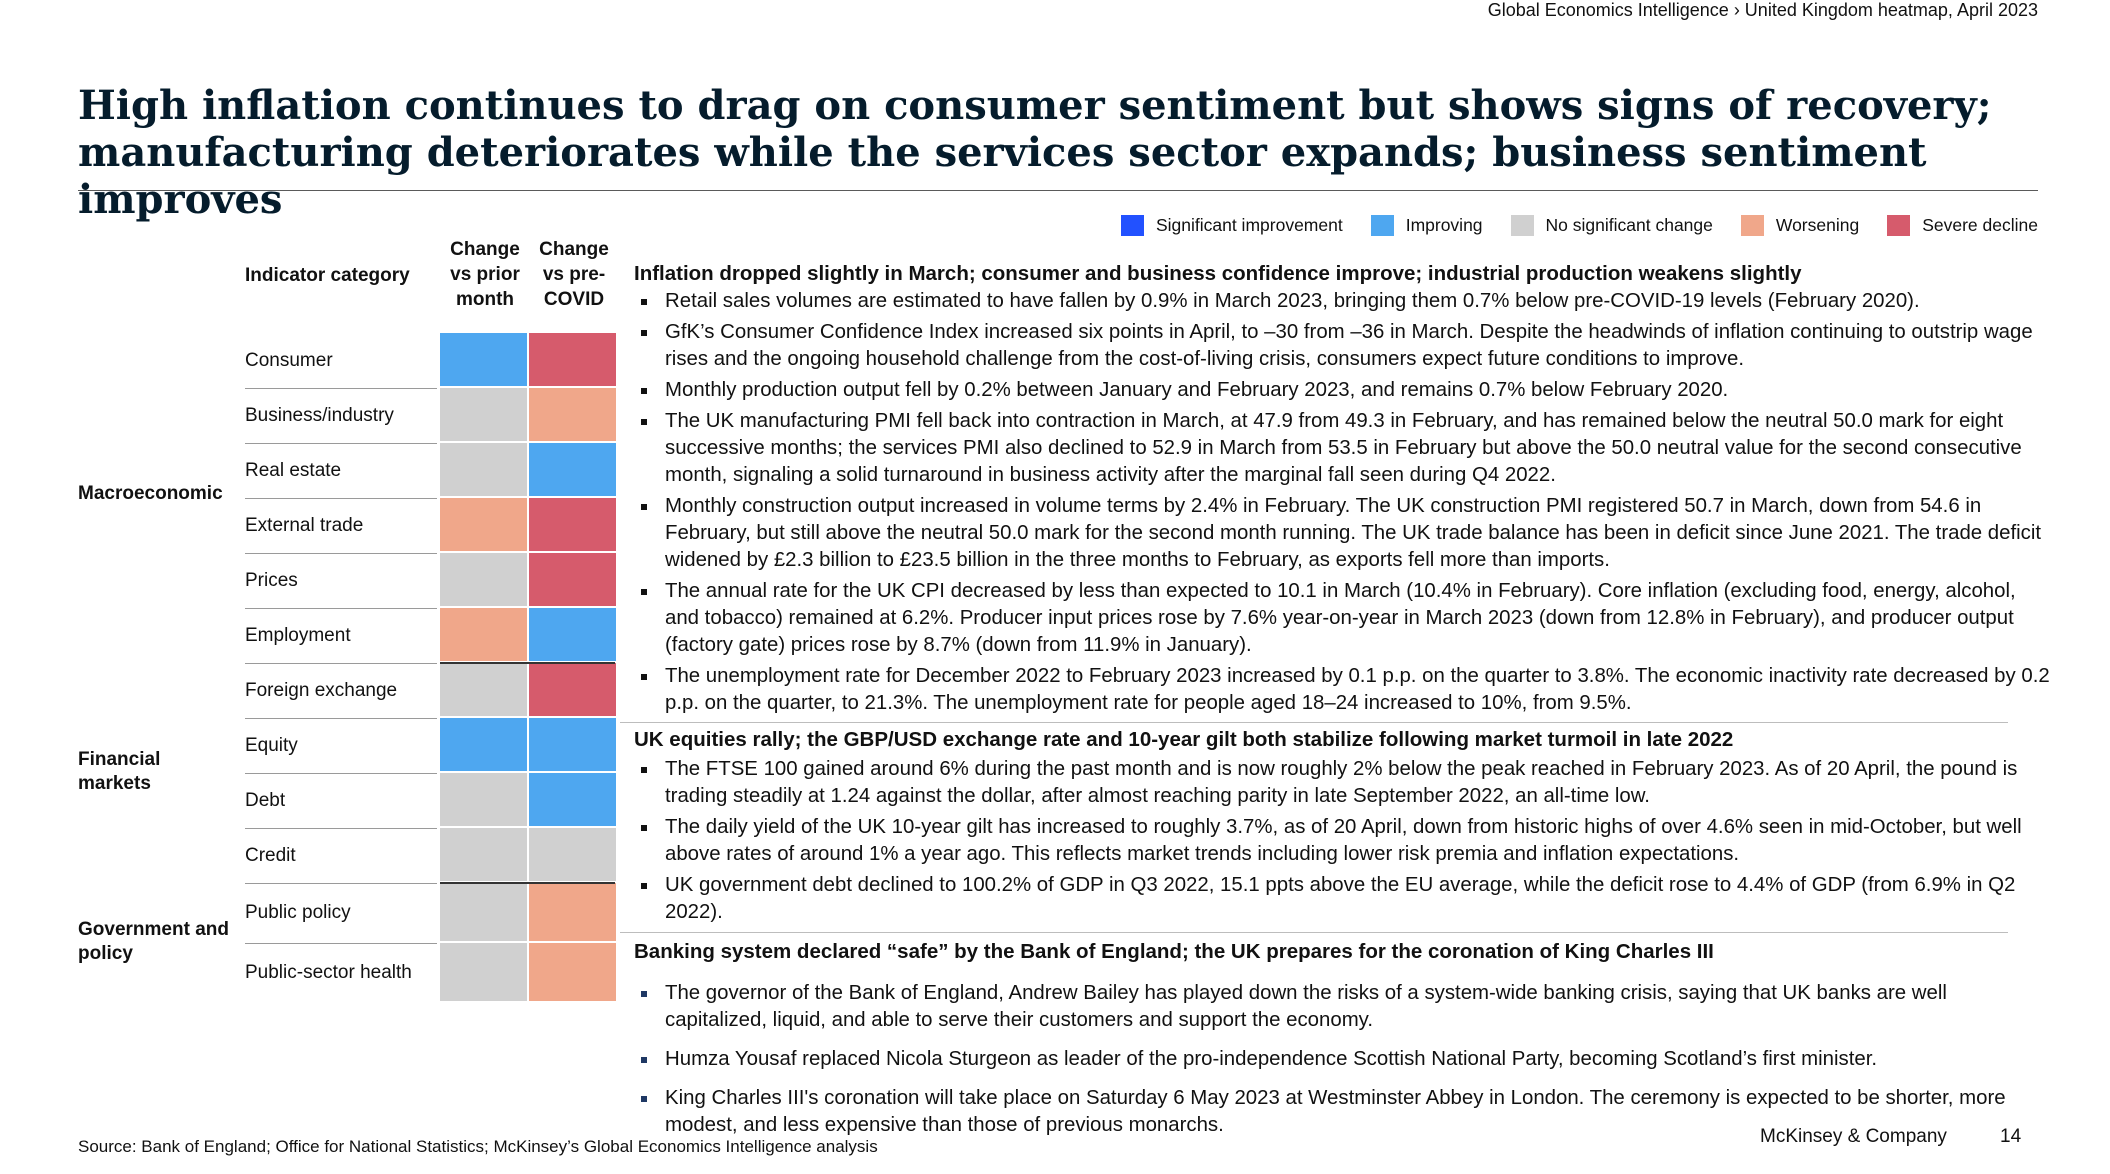 The height and width of the screenshot is (1174, 2110). What do you see at coordinates (573, 913) in the screenshot?
I see `heatmap-cell-public-policy-change-vs-pre-covid` at bounding box center [573, 913].